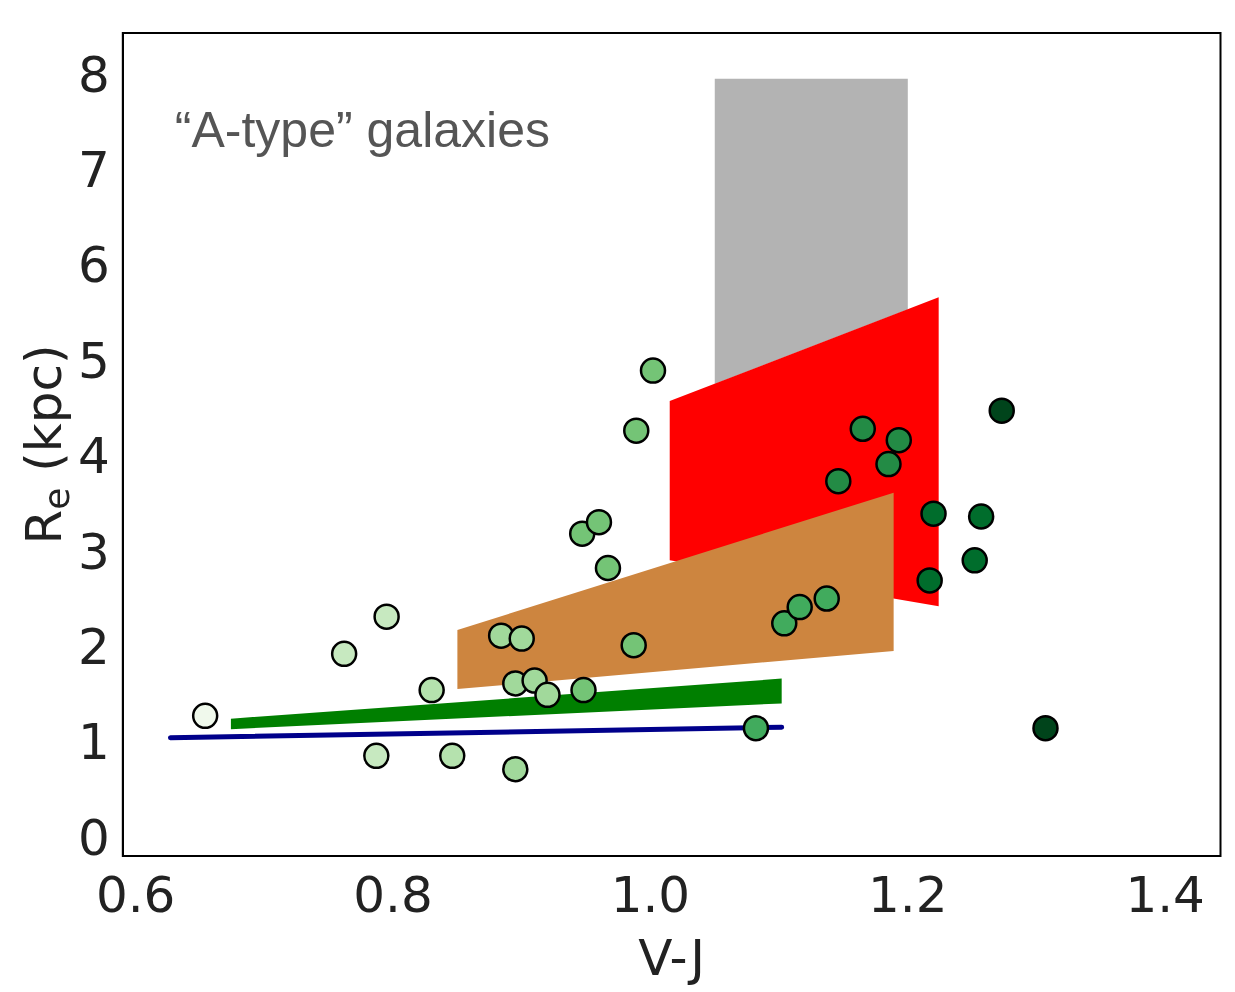 Image resolution: width=1235 pixels, height=992 pixels. I want to click on y-tick-label: 4, so click(94, 456).